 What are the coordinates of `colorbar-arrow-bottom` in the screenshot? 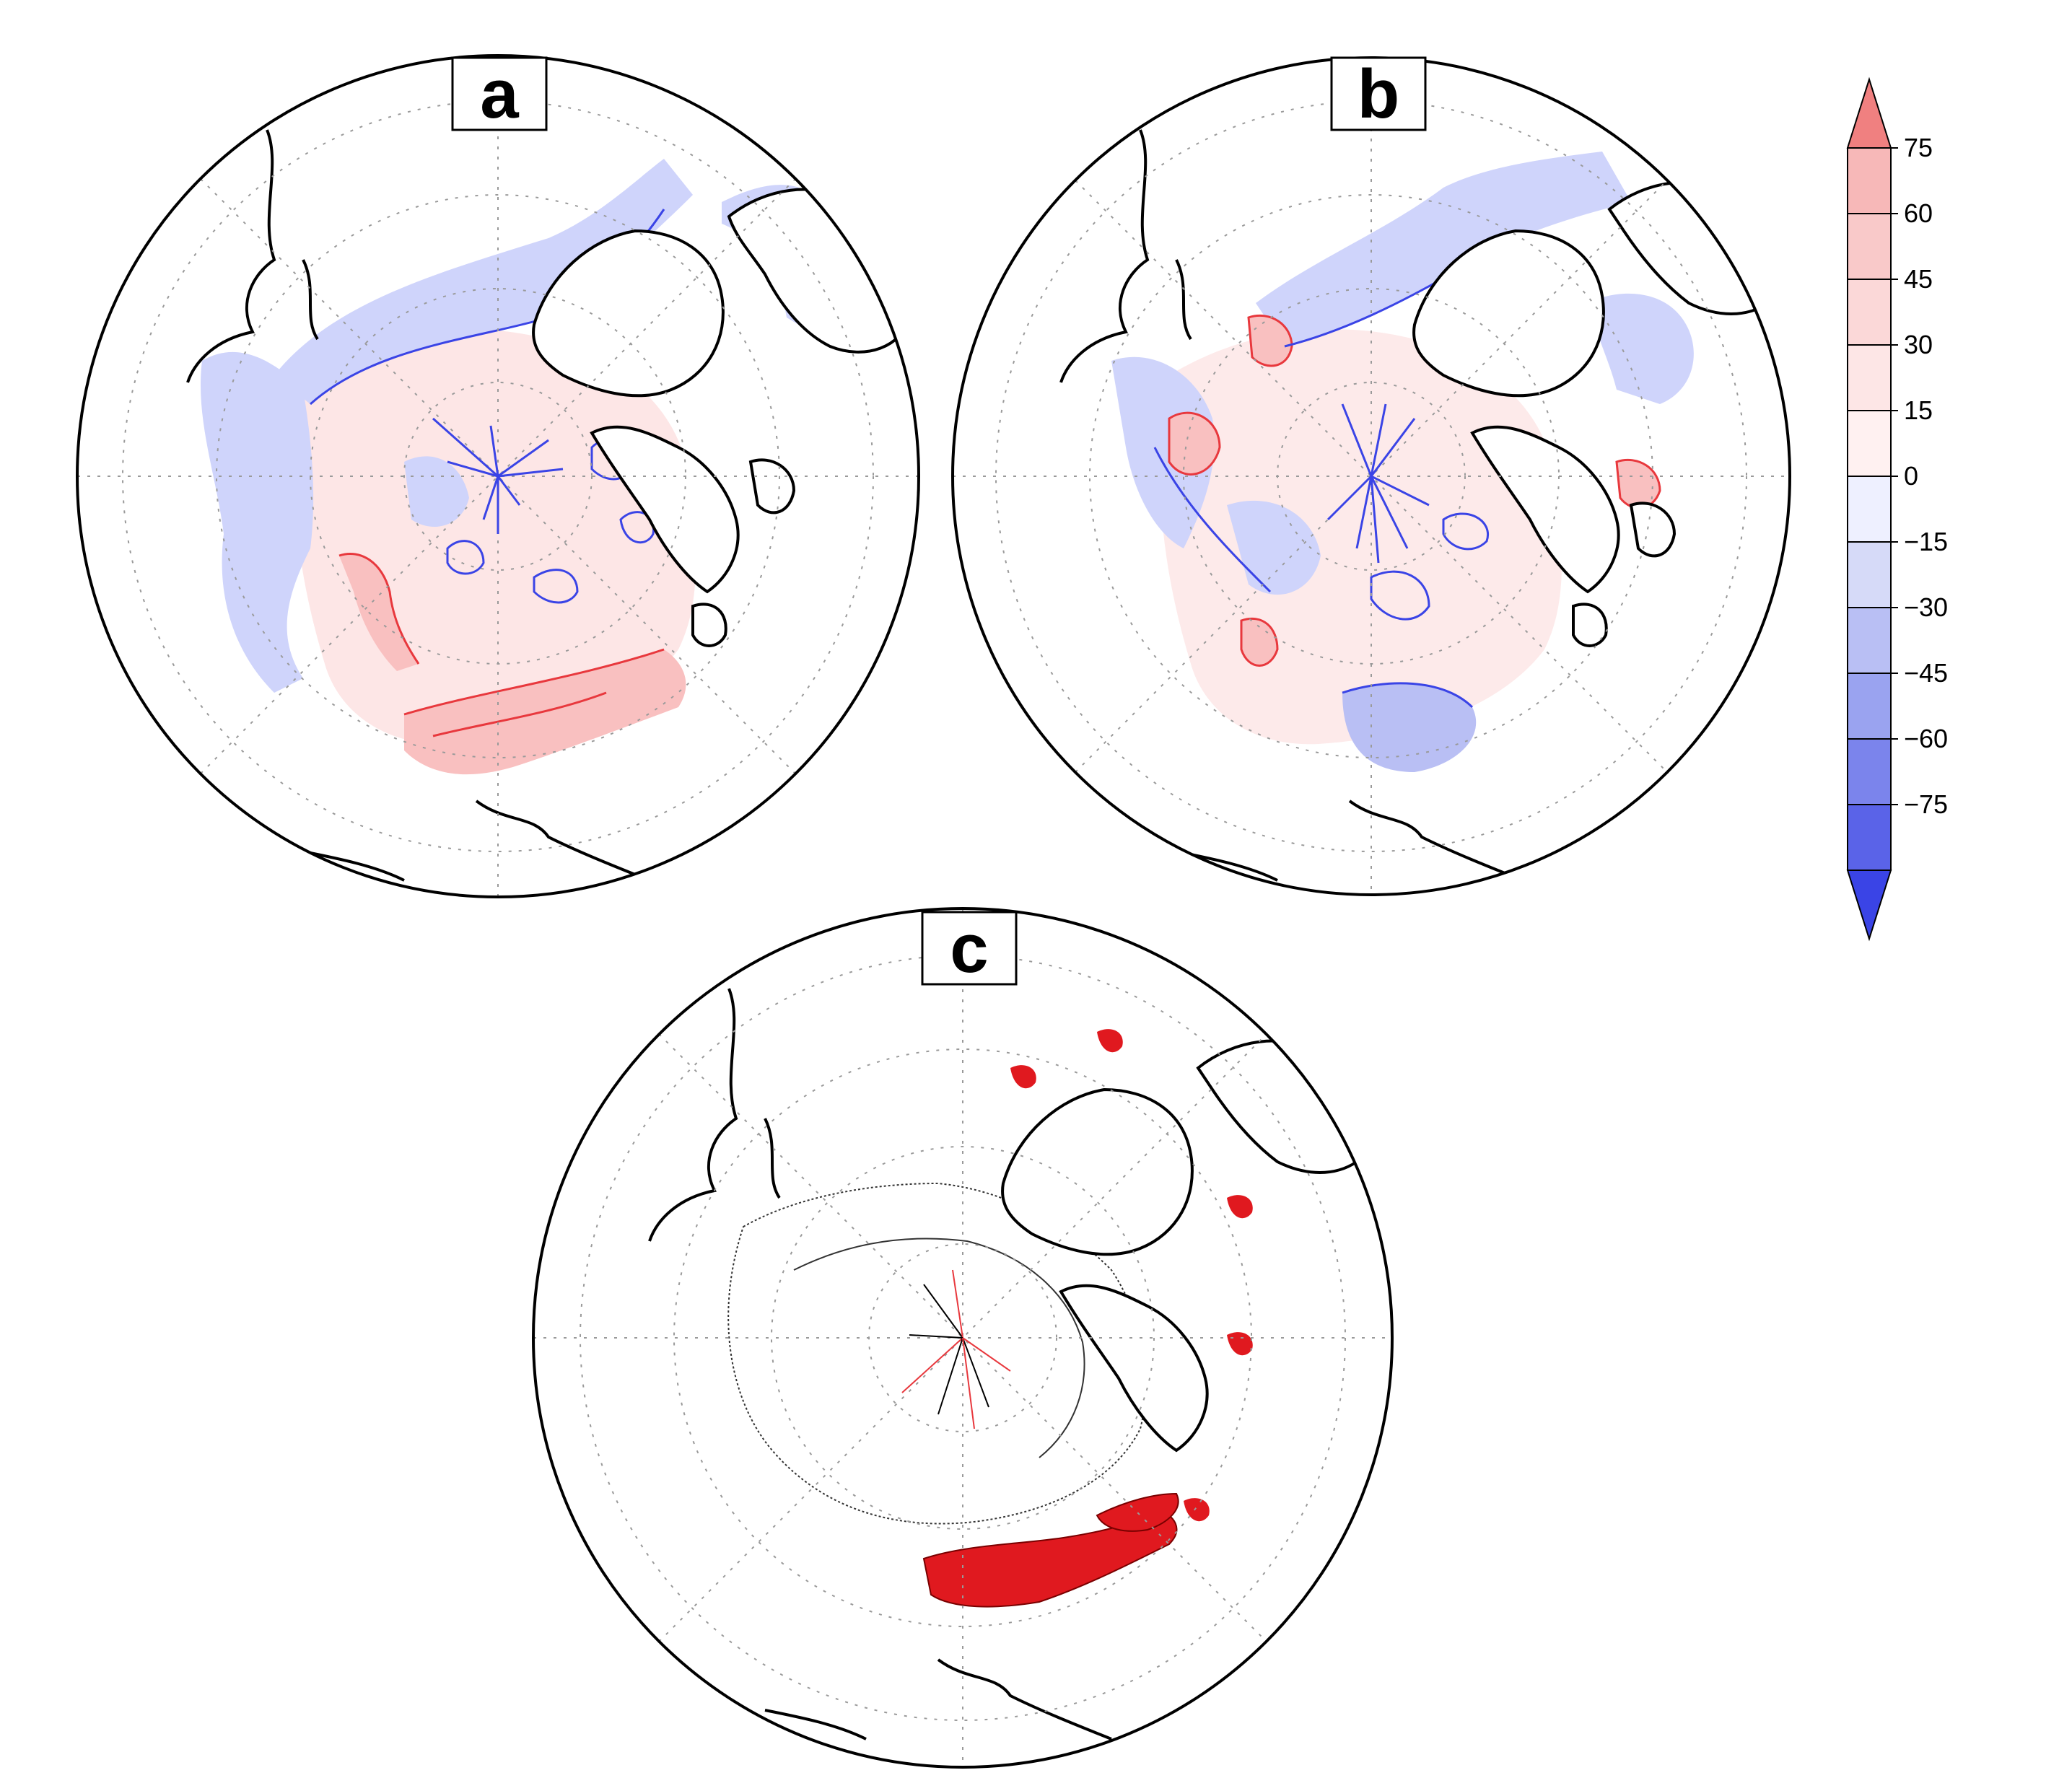 It's located at (1869, 906).